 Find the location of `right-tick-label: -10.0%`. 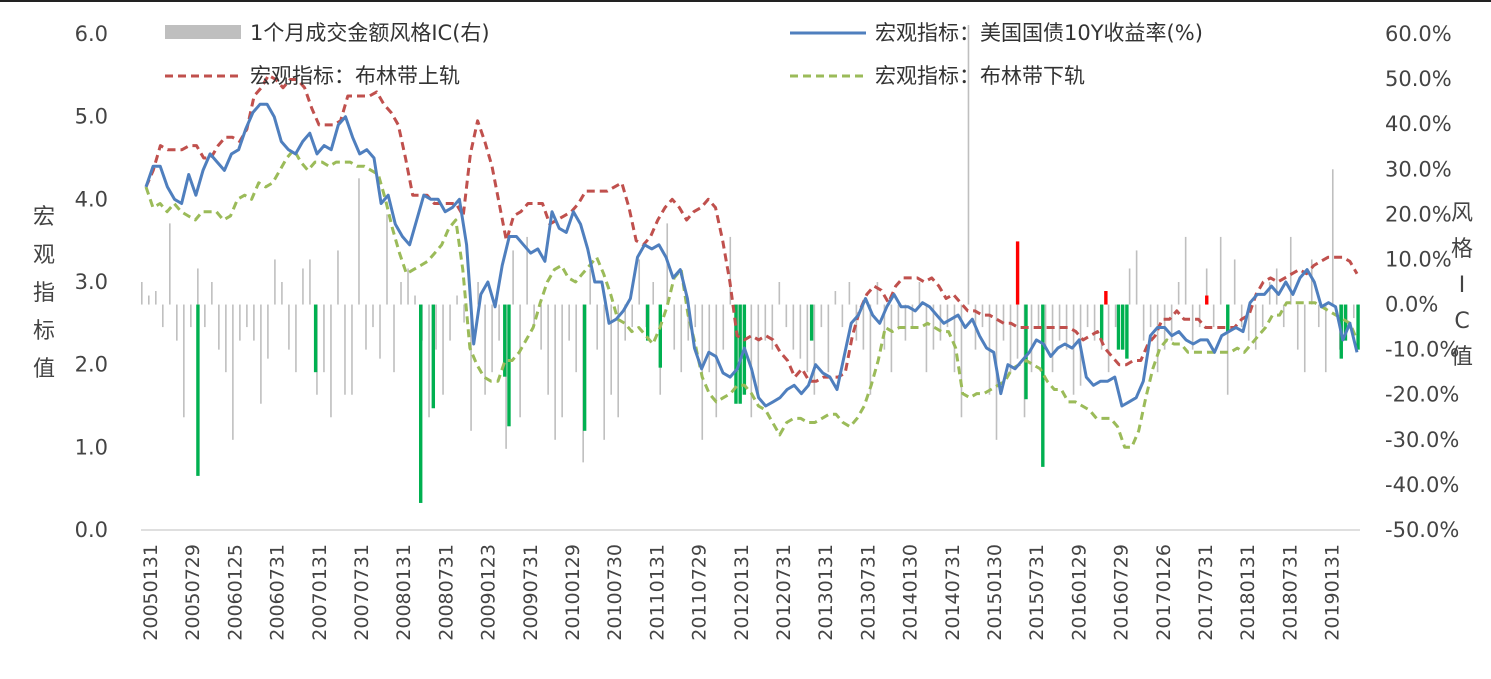

right-tick-label: -10.0% is located at coordinates (1422, 350).